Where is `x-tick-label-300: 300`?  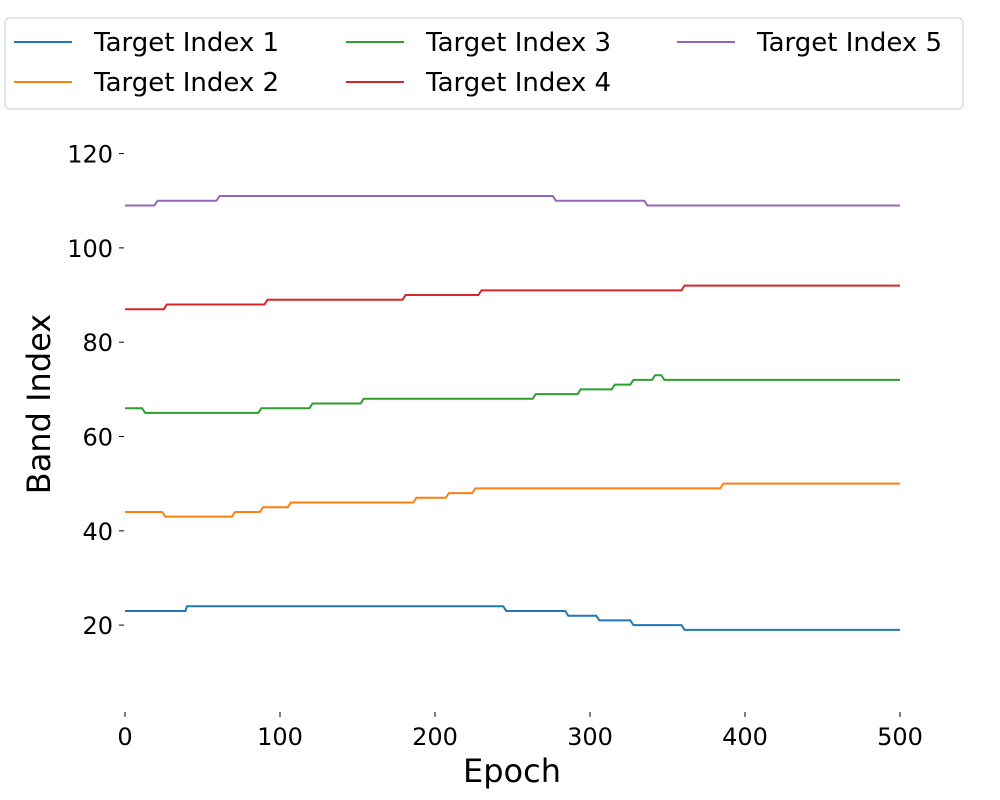 x-tick-label-300: 300 is located at coordinates (590, 737).